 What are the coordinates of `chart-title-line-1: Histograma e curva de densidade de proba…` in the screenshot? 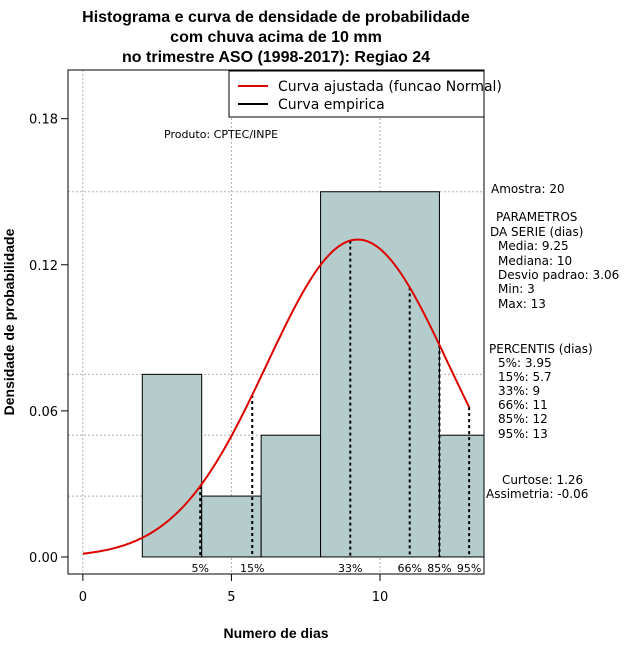 It's located at (276, 17).